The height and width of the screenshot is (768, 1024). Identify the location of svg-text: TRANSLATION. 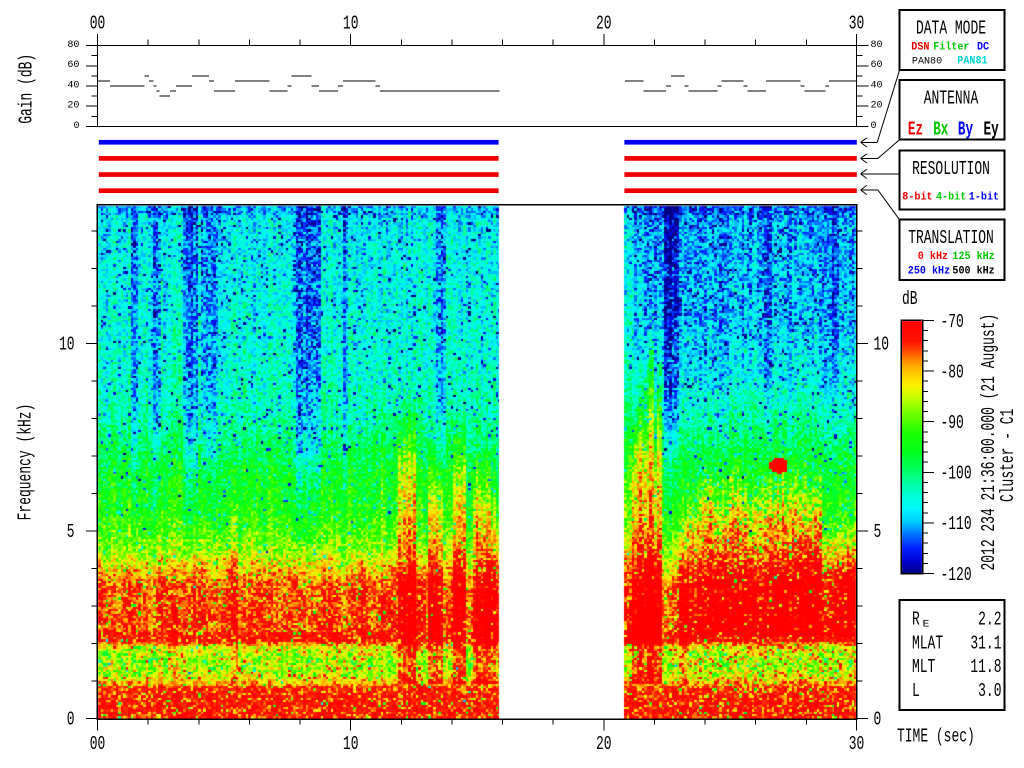
(951, 238).